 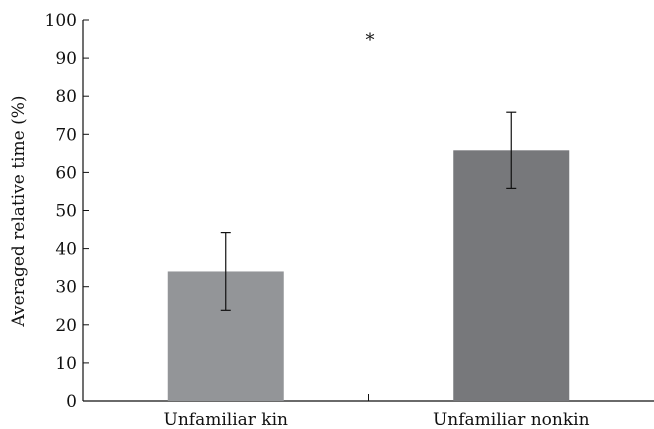 What do you see at coordinates (66, 173) in the screenshot?
I see `y-tick-label: 60` at bounding box center [66, 173].